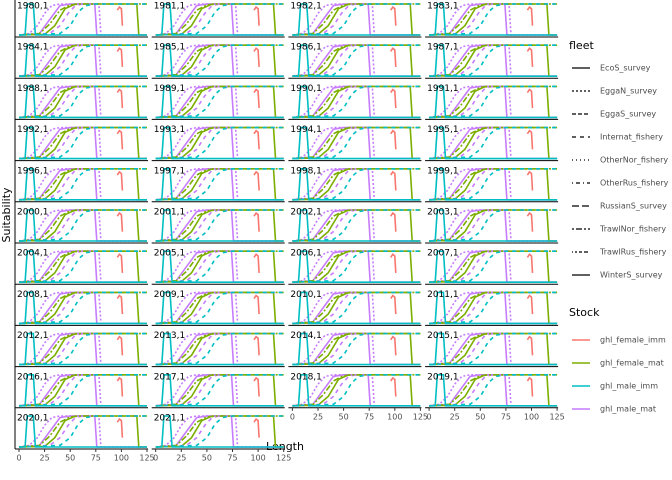 This screenshot has width=672, height=480. Describe the element at coordinates (33, 130) in the screenshot. I see `facet-label: 1992,1` at that location.